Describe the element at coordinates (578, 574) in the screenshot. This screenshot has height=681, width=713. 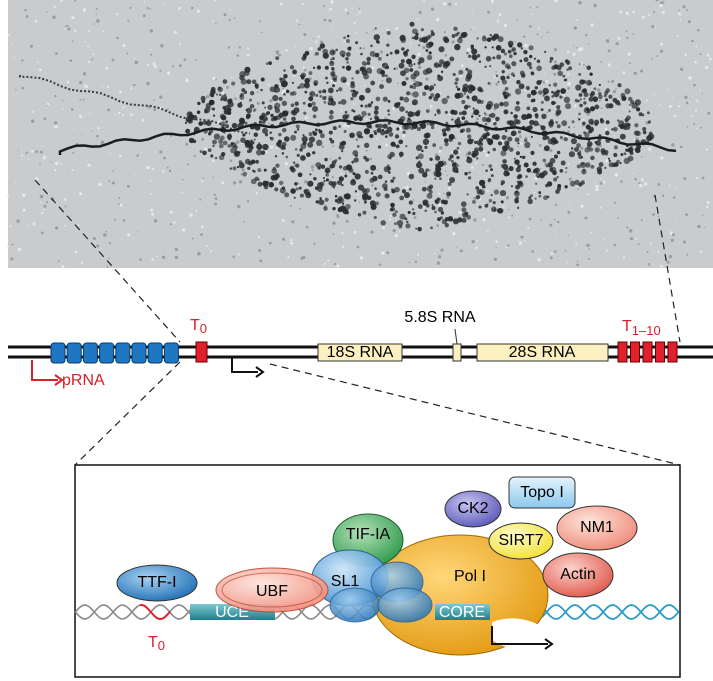
I see `protein-label: Actin` at that location.